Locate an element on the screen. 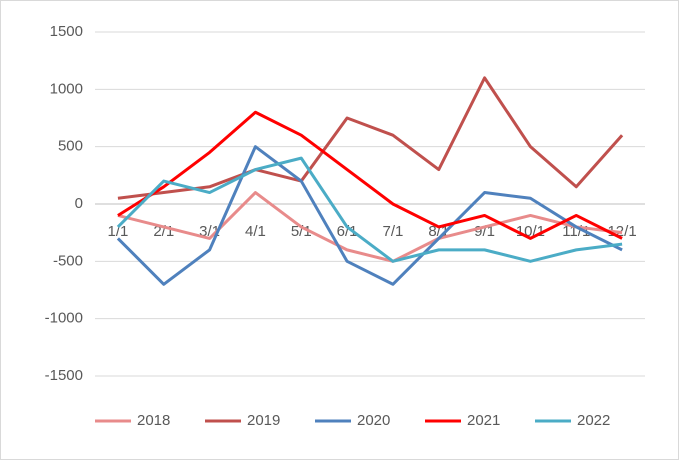 Image resolution: width=679 pixels, height=465 pixels. legend-label: 2021 is located at coordinates (483, 420).